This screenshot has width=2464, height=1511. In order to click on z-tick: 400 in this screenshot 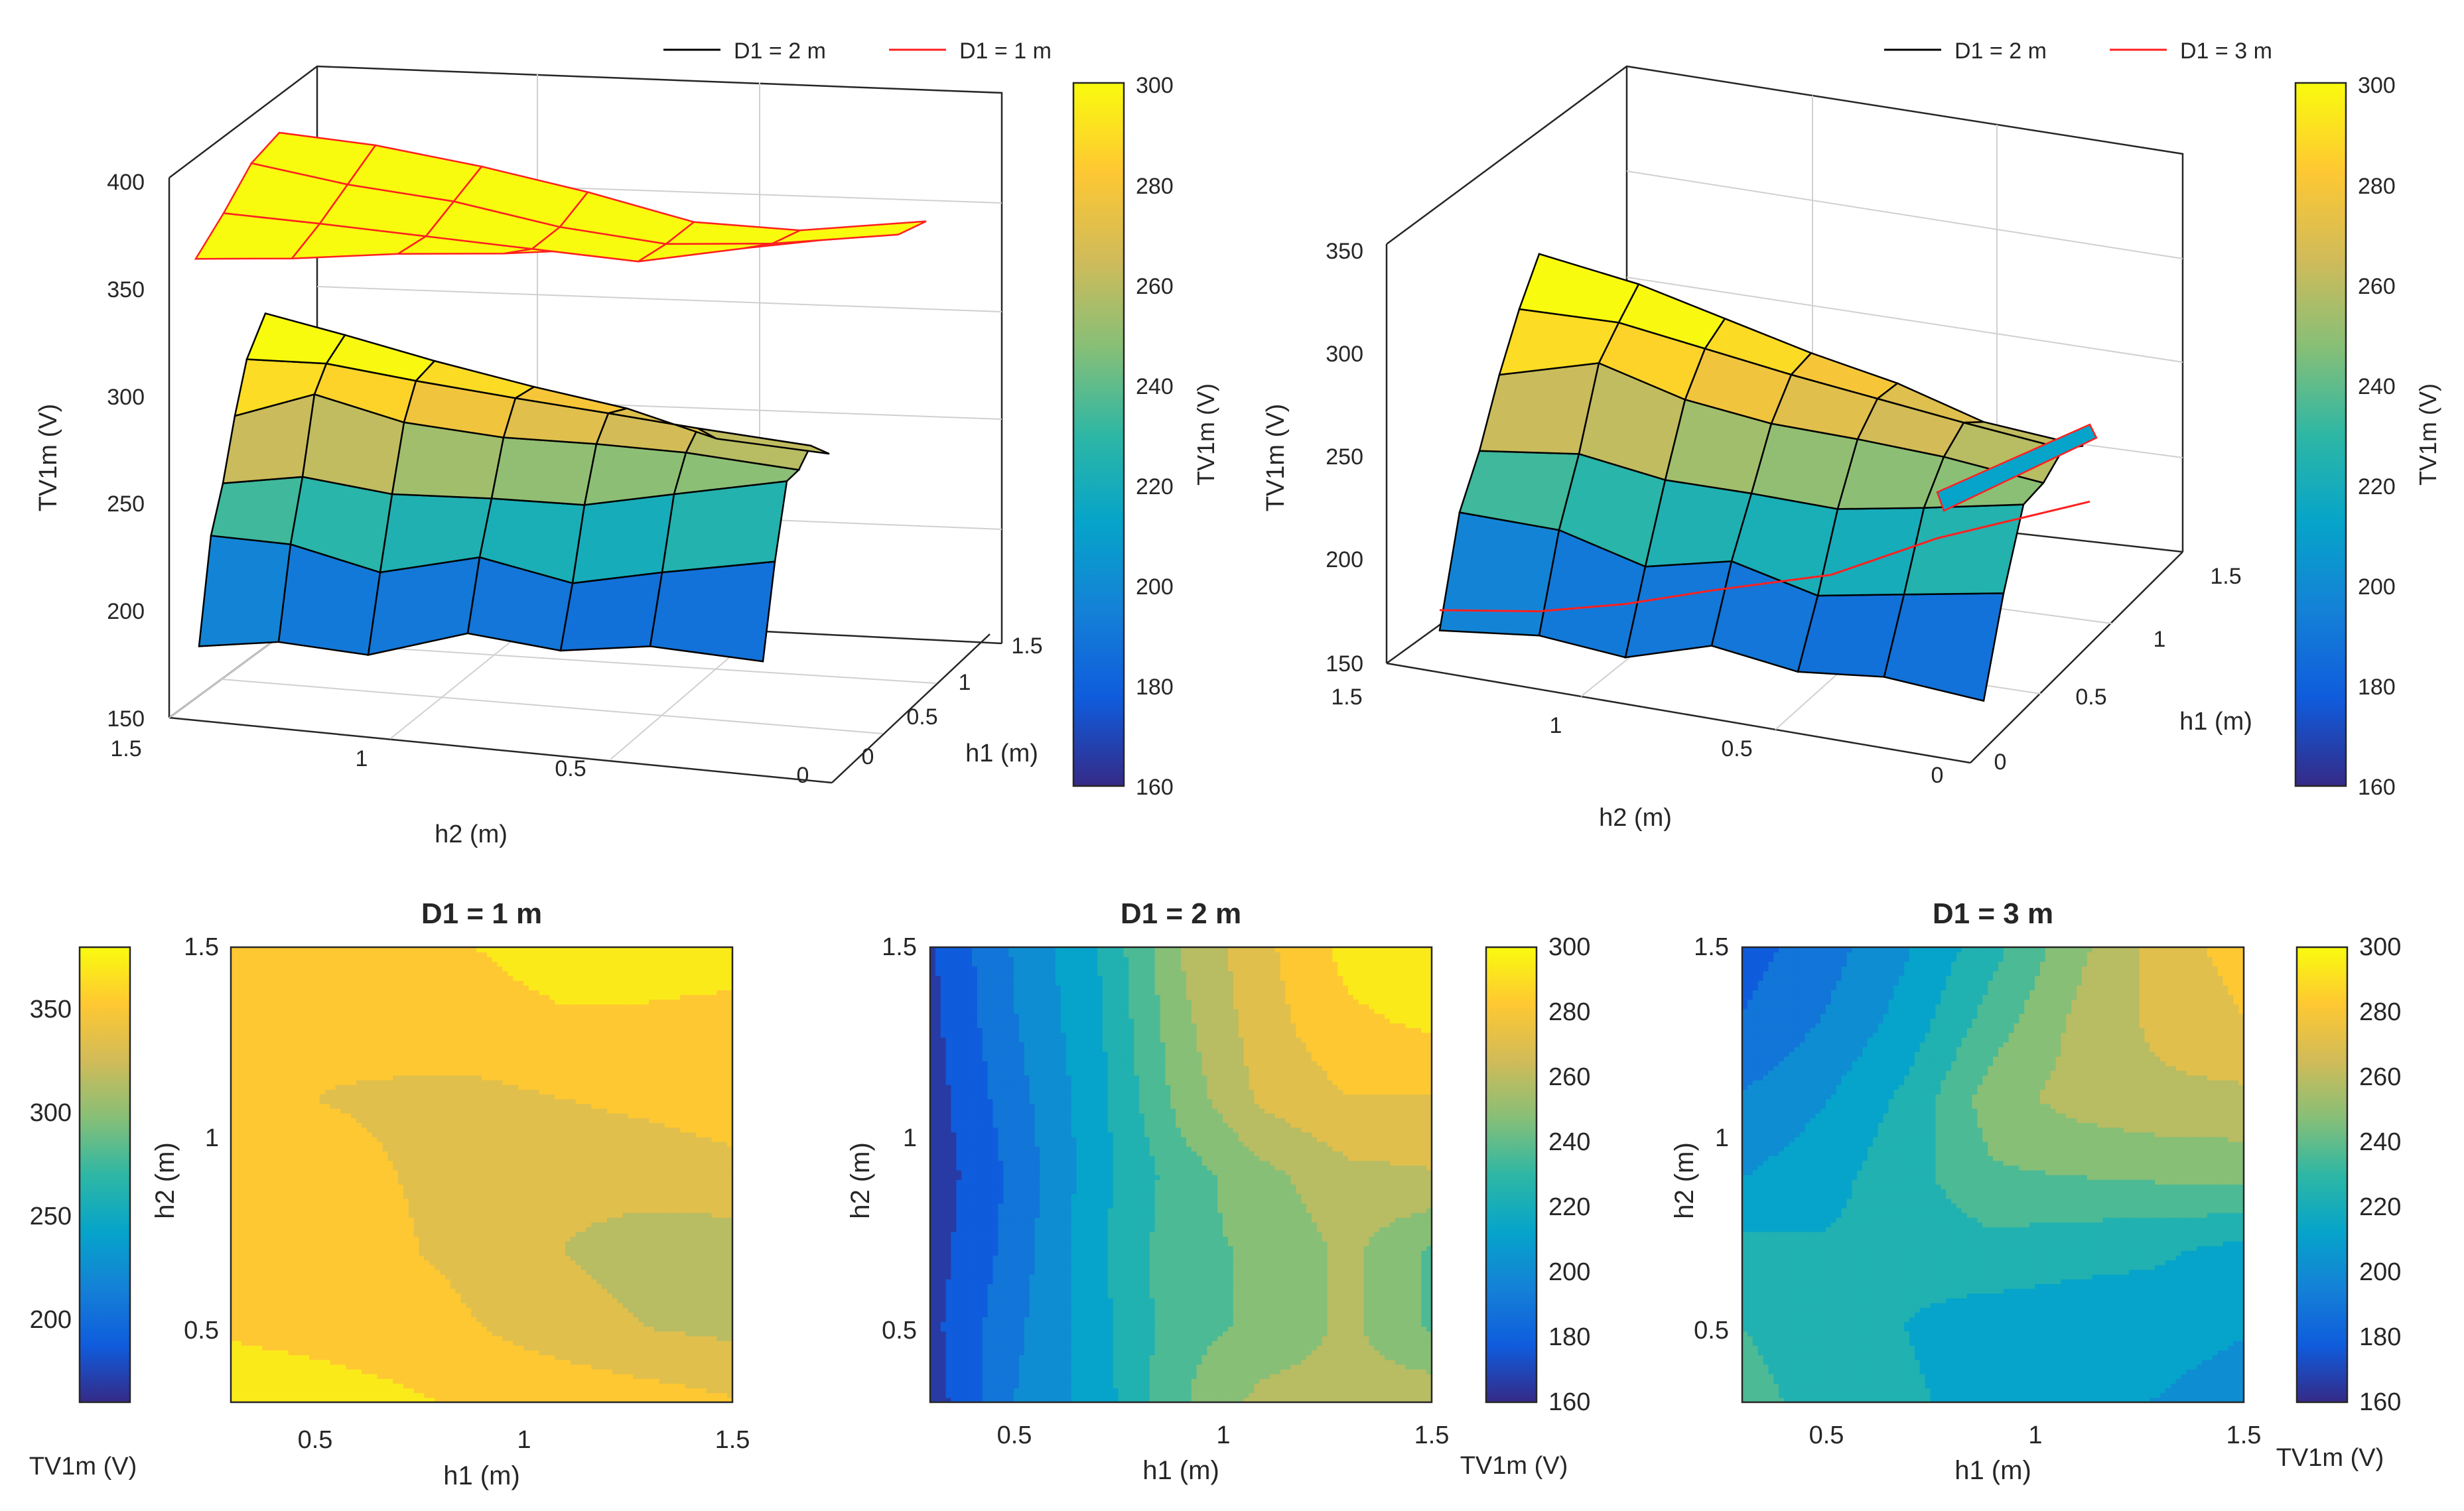, I will do `click(126, 182)`.